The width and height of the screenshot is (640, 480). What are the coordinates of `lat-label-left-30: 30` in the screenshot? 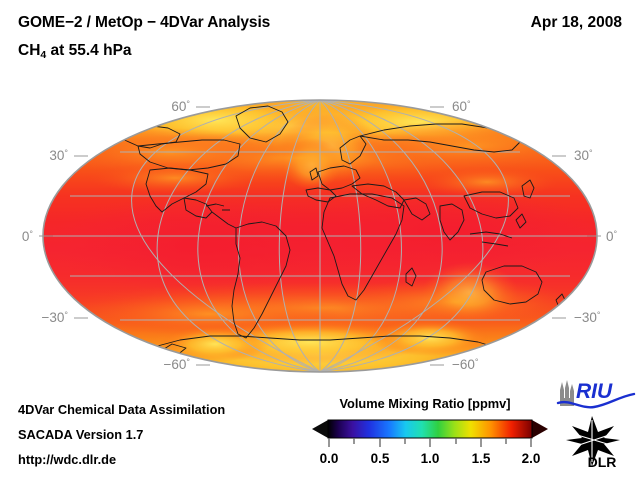 It's located at (56, 155).